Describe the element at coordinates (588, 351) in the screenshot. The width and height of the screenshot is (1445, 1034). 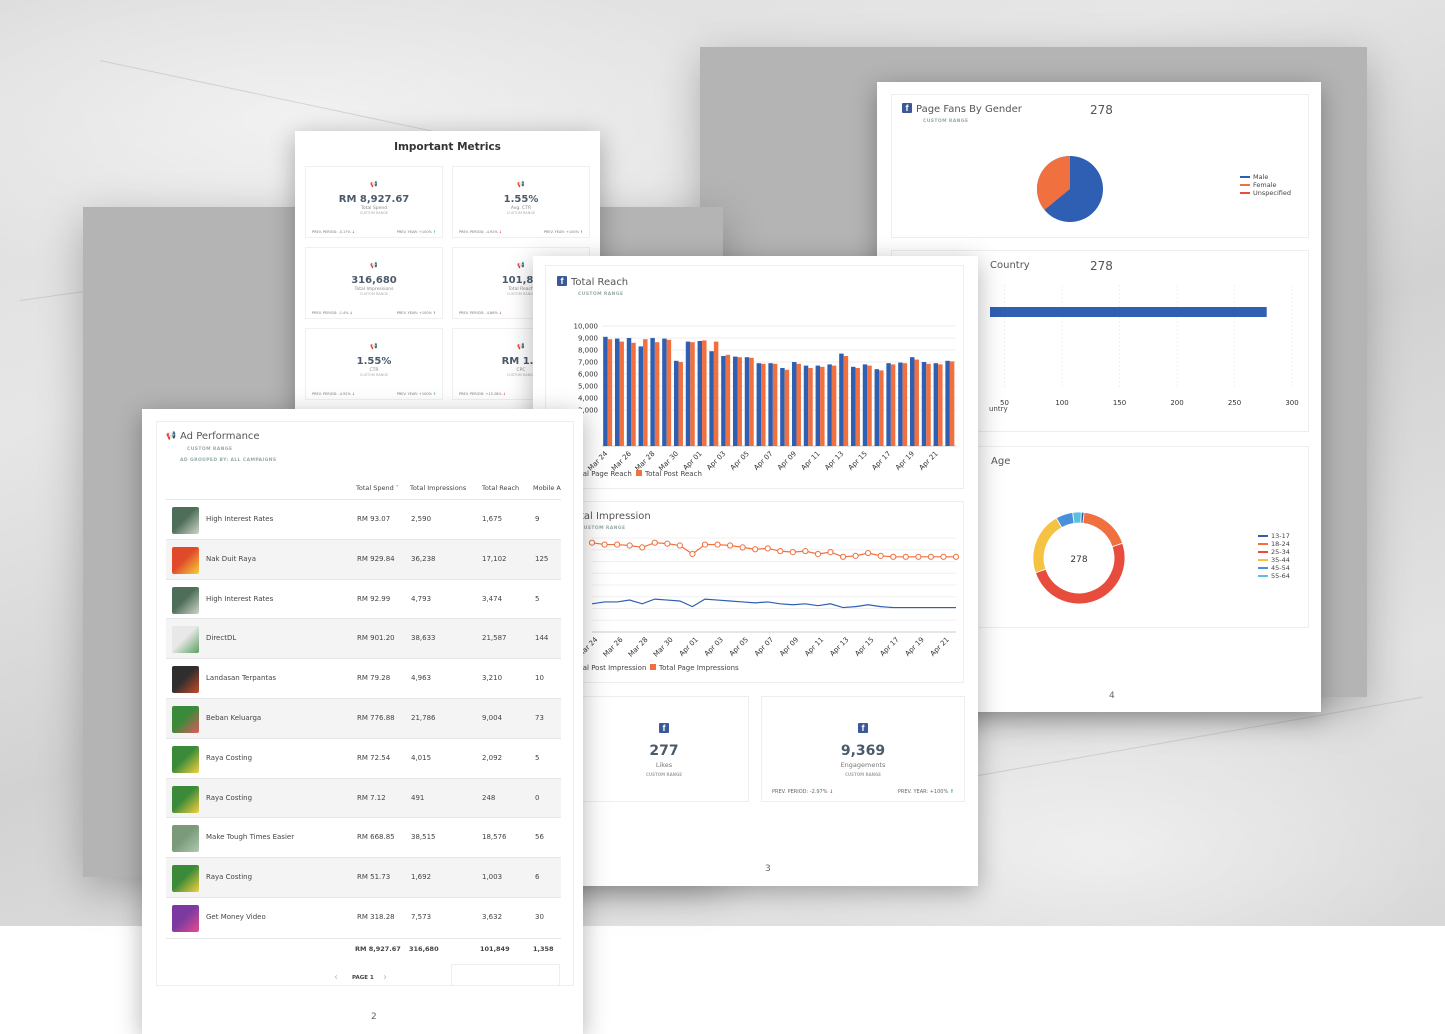
I see `y-tick-label: 8,000` at that location.